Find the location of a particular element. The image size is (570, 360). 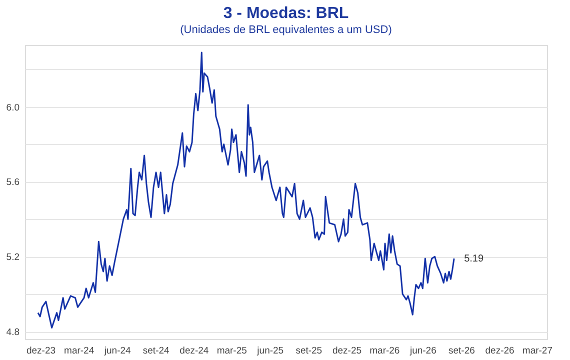

x-tick-label: dez-24 is located at coordinates (194, 351).